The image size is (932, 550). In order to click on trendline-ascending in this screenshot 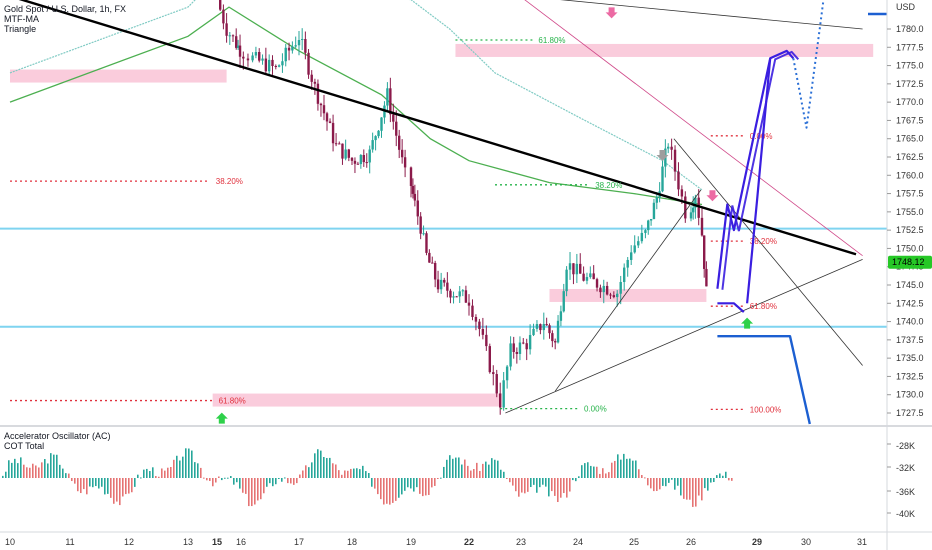, I will do `click(684, 336)`.